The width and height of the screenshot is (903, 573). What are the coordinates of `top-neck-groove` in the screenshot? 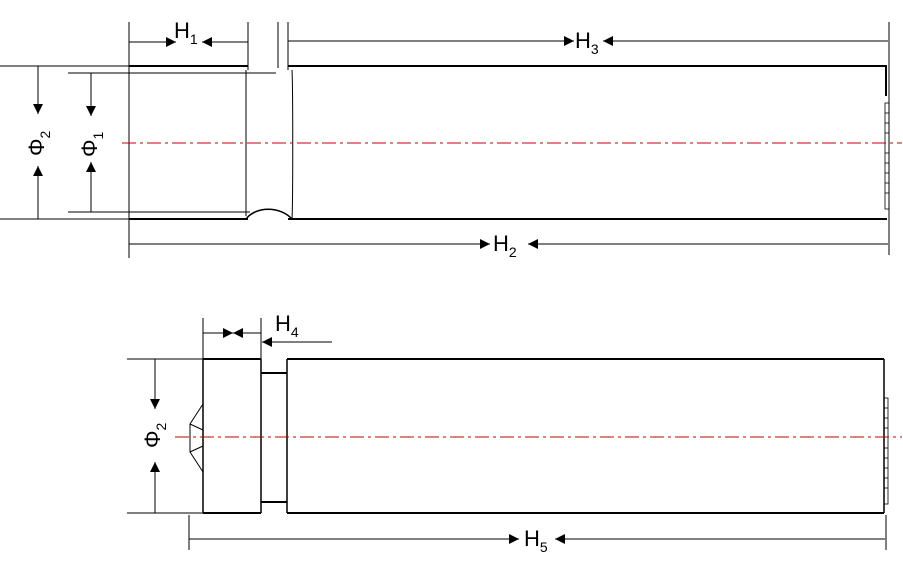 It's located at (269, 214).